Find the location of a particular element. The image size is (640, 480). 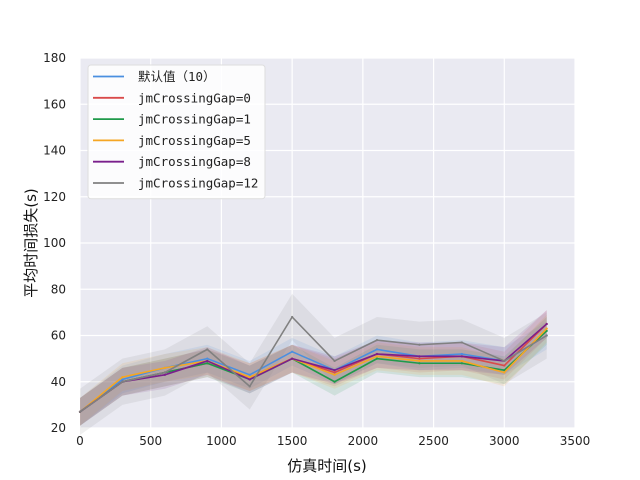

y-axis-ticks: 20 40 60 80 100 120 140 160 180 is located at coordinates (54, 243).